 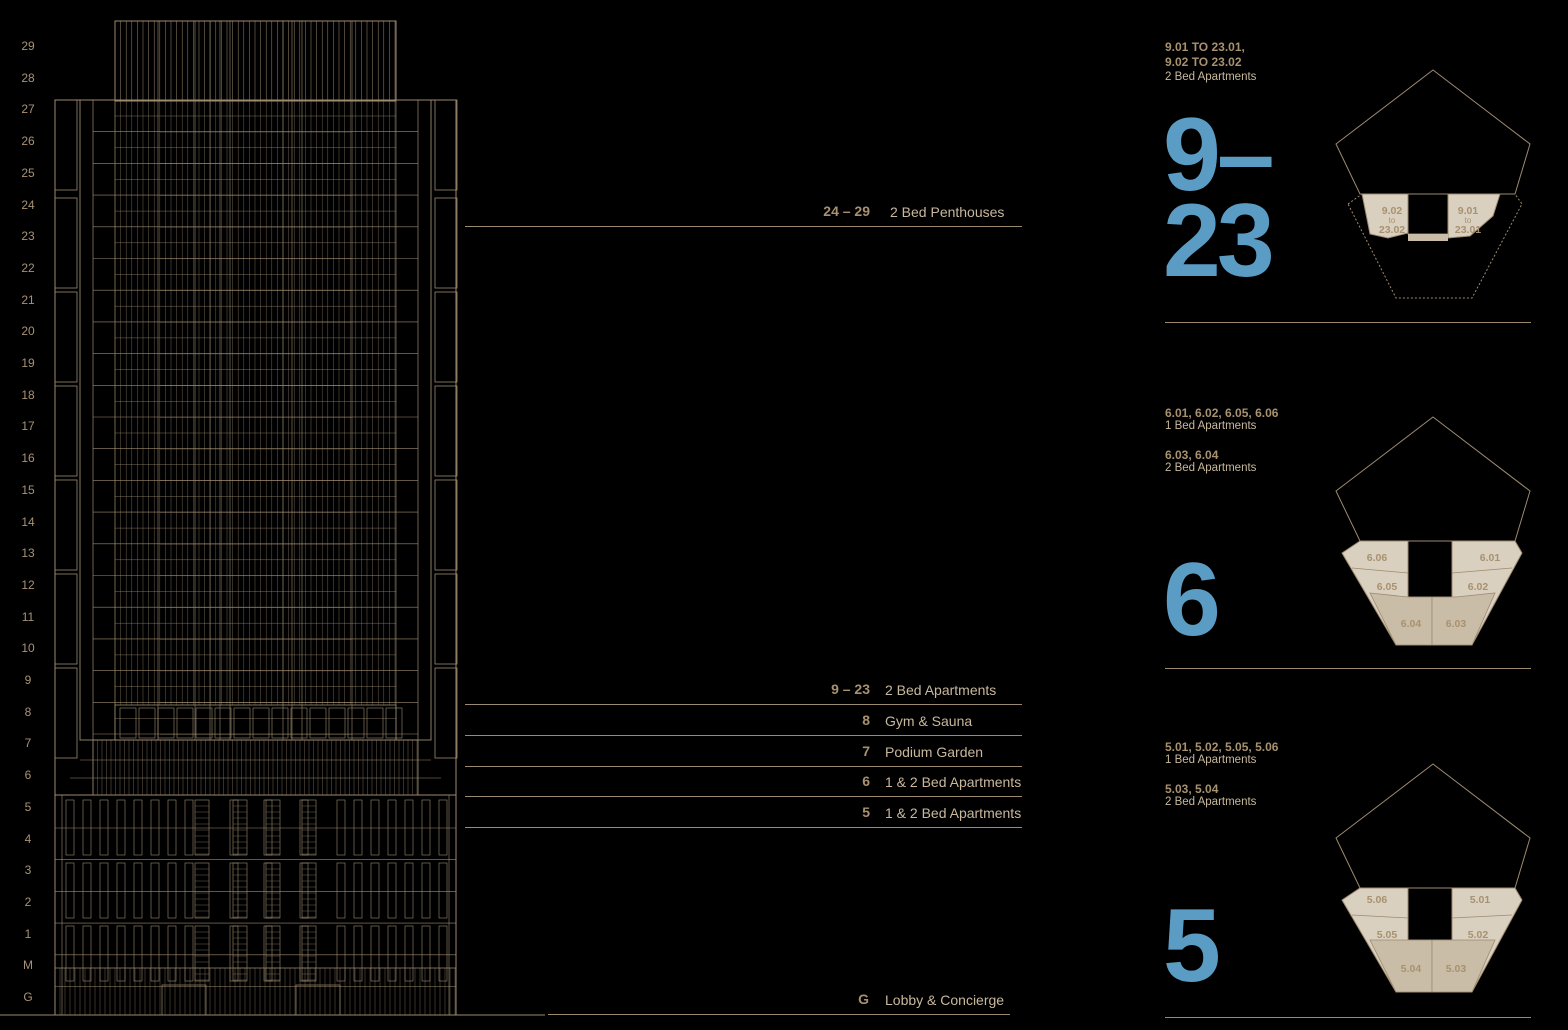 I want to click on floor-label: 14, so click(x=28, y=521).